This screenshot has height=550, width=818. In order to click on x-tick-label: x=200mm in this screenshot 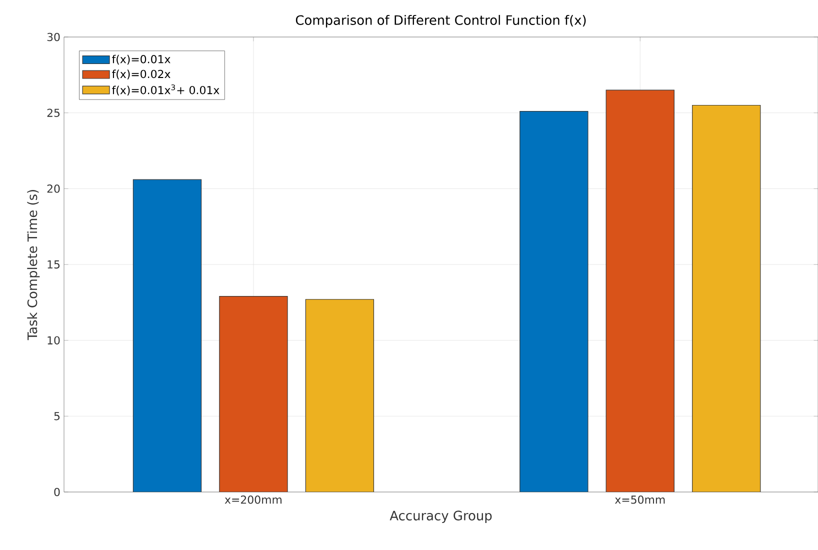, I will do `click(253, 500)`.